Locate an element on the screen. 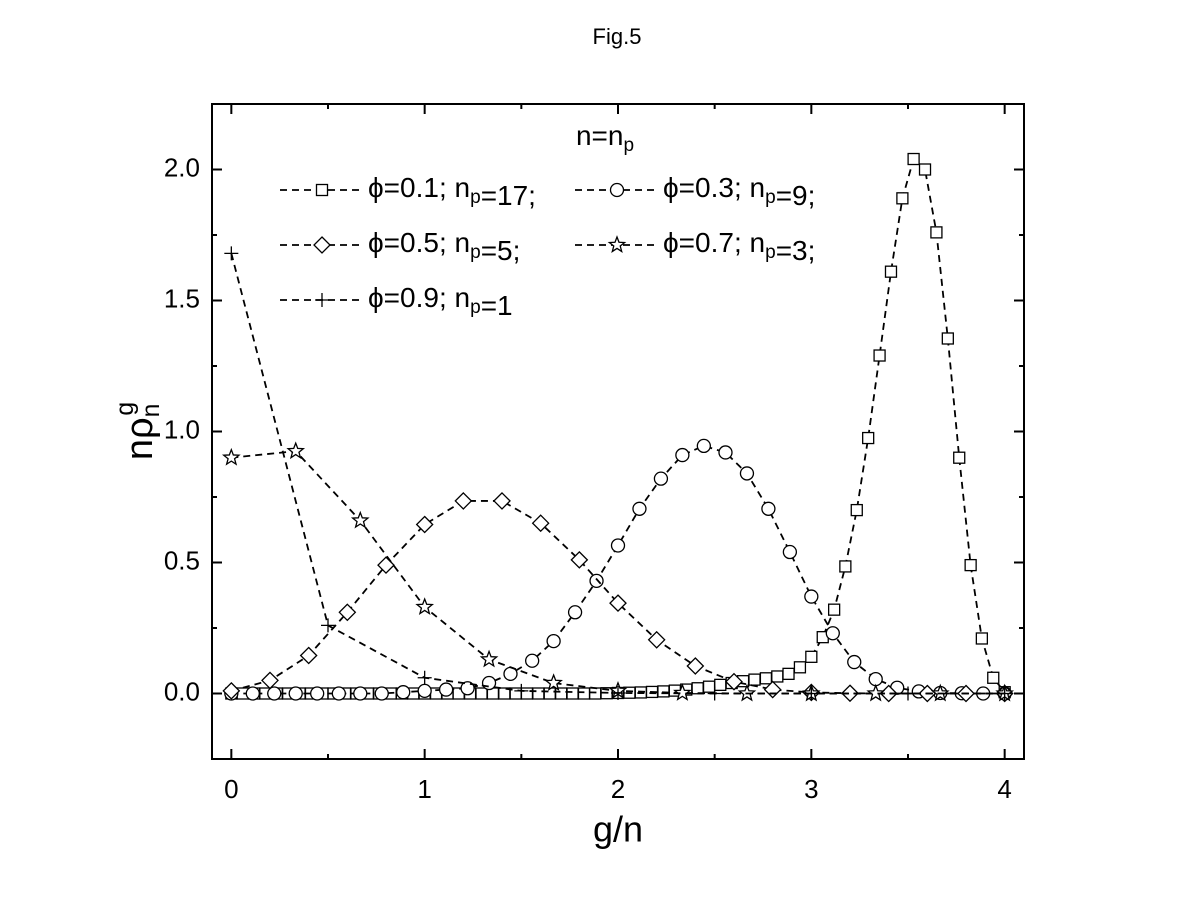 This screenshot has width=1190, height=916. x-tick-label: 0 is located at coordinates (231, 789).